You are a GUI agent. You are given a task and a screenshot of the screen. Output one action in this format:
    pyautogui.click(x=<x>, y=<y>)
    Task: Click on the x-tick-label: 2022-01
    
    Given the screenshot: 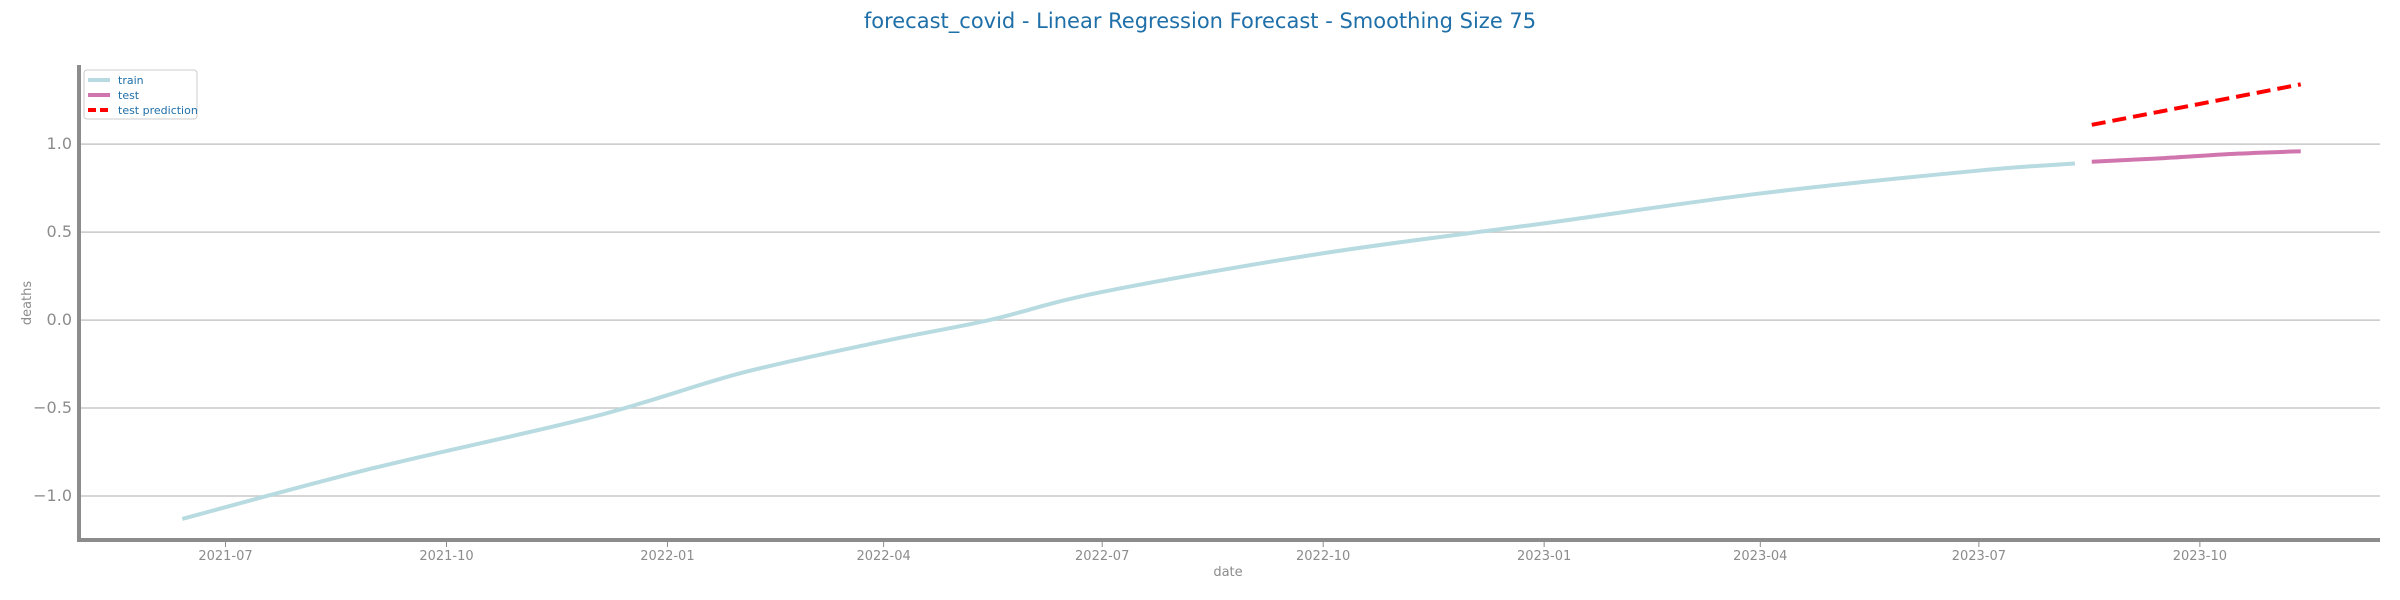 What is the action you would take?
    pyautogui.click(x=667, y=556)
    